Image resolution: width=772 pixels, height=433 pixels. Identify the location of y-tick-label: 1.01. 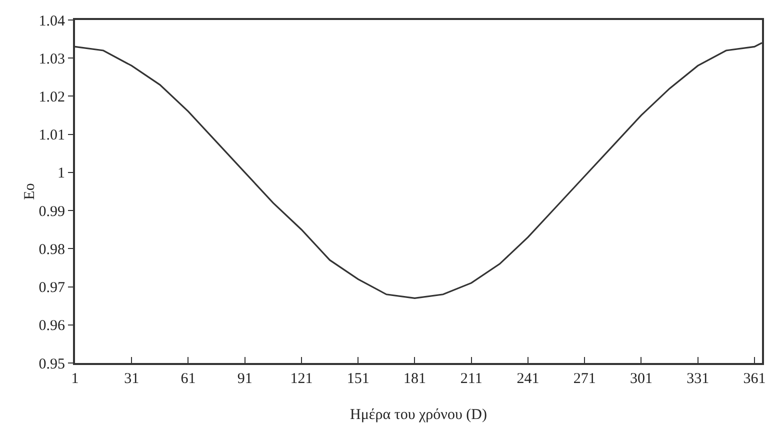
(51, 136).